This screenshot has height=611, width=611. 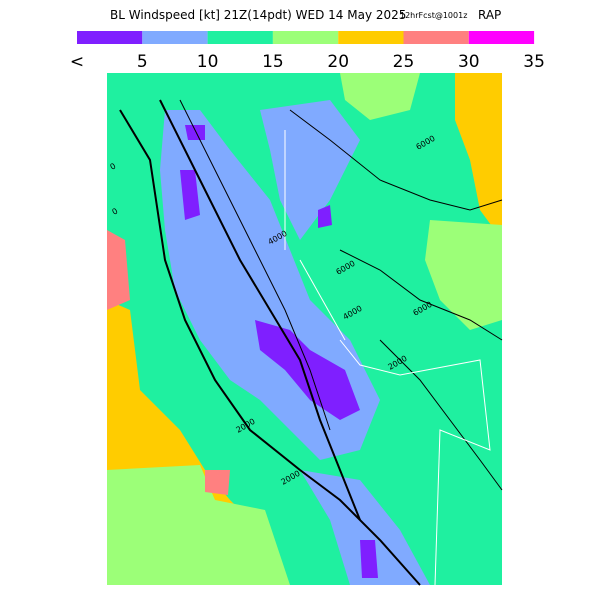 What do you see at coordinates (208, 62) in the screenshot?
I see `legend-label: 10` at bounding box center [208, 62].